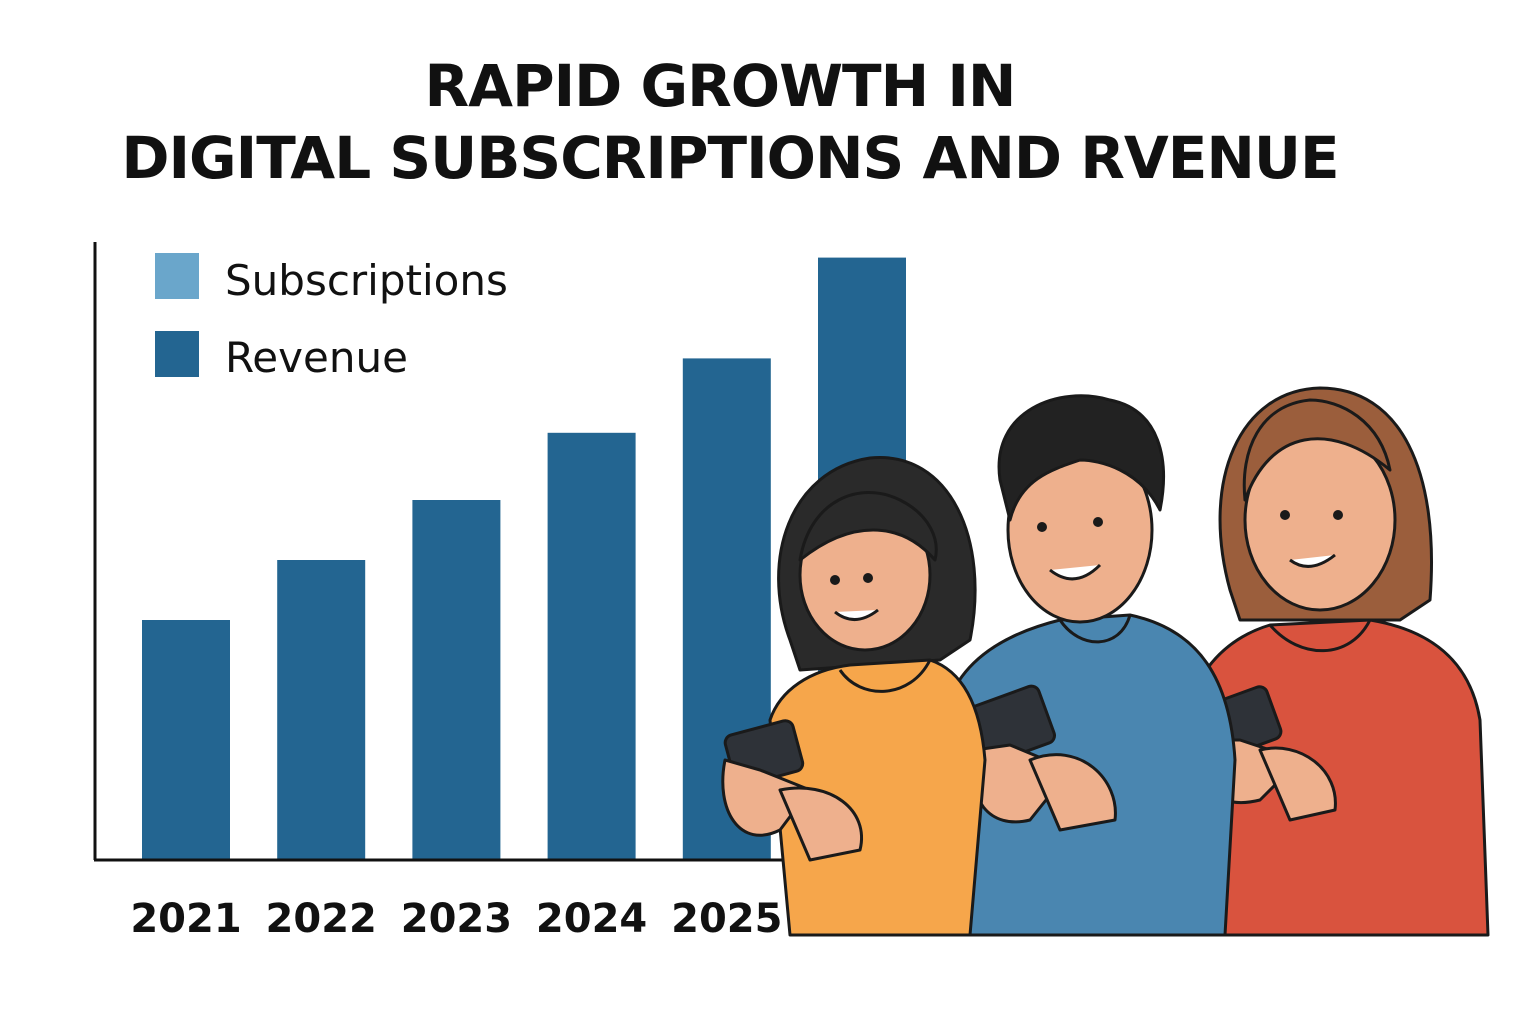 The height and width of the screenshot is (1024, 1536). What do you see at coordinates (730, 158) in the screenshot?
I see `chart-title-line2: DIGITAL SUBSCRIPTIONS AND RVENUE` at bounding box center [730, 158].